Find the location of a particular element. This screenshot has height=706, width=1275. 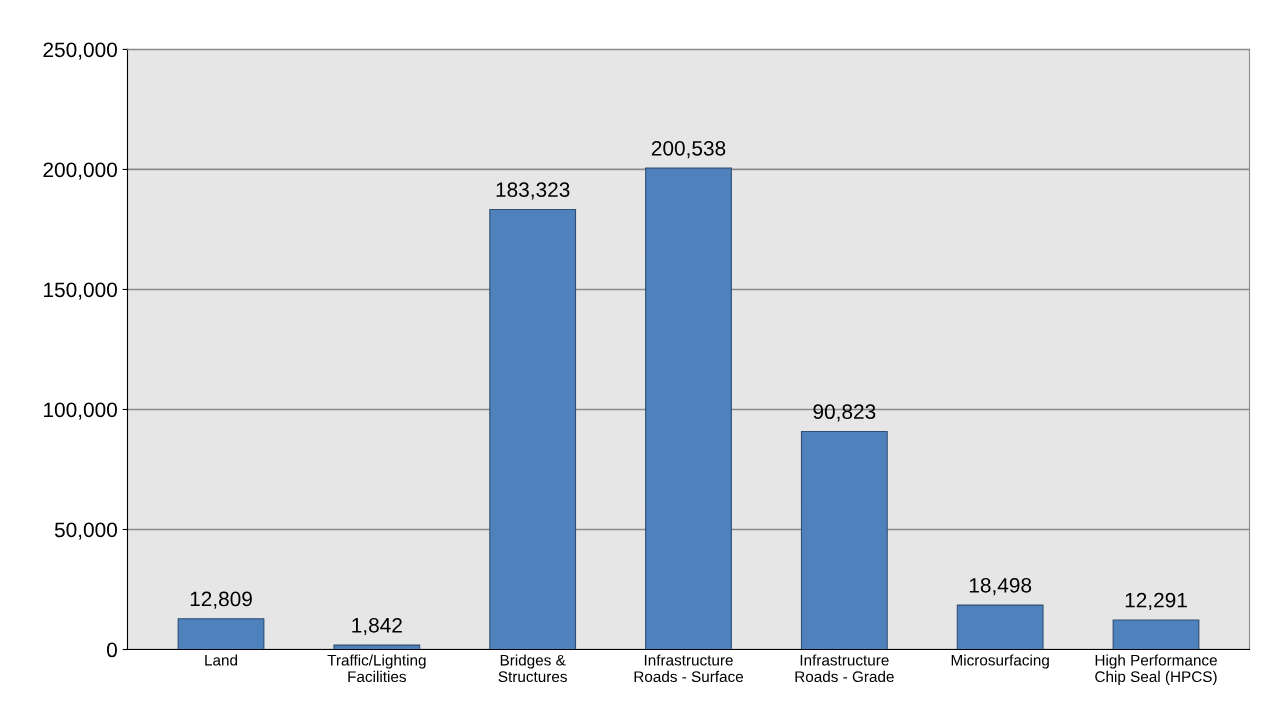

data-label: 183,323 is located at coordinates (533, 191).